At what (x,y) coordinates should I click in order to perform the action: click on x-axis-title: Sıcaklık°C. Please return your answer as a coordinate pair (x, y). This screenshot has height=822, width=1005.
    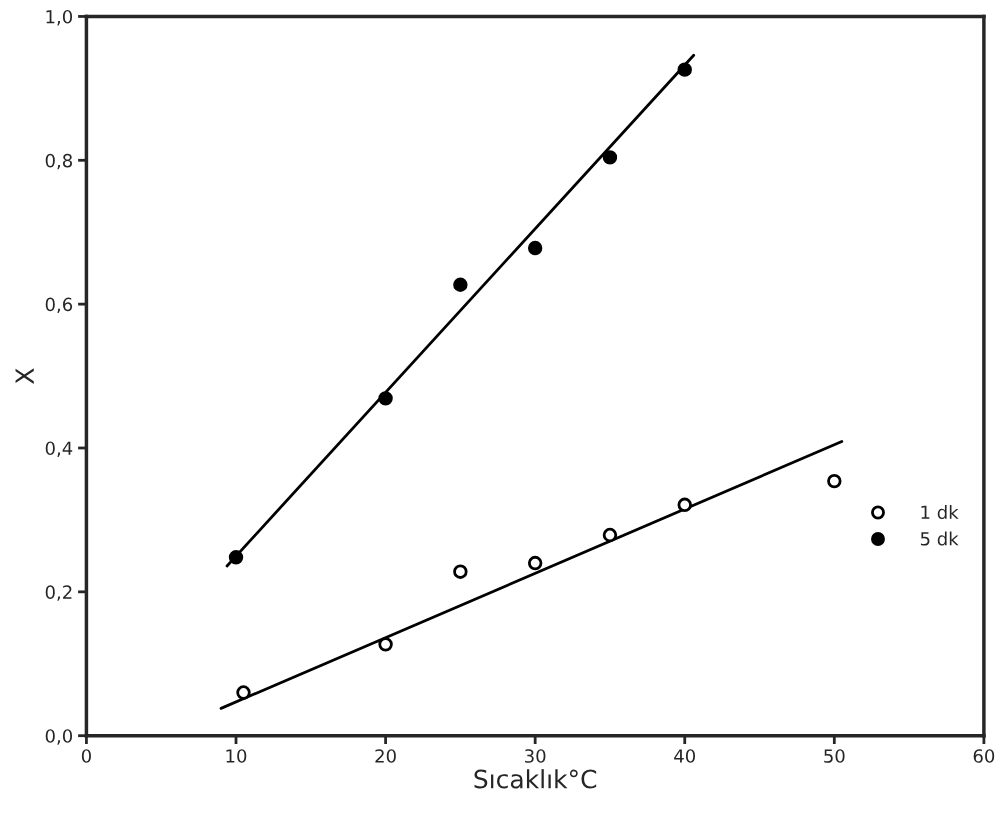
    Looking at the image, I should click on (535, 779).